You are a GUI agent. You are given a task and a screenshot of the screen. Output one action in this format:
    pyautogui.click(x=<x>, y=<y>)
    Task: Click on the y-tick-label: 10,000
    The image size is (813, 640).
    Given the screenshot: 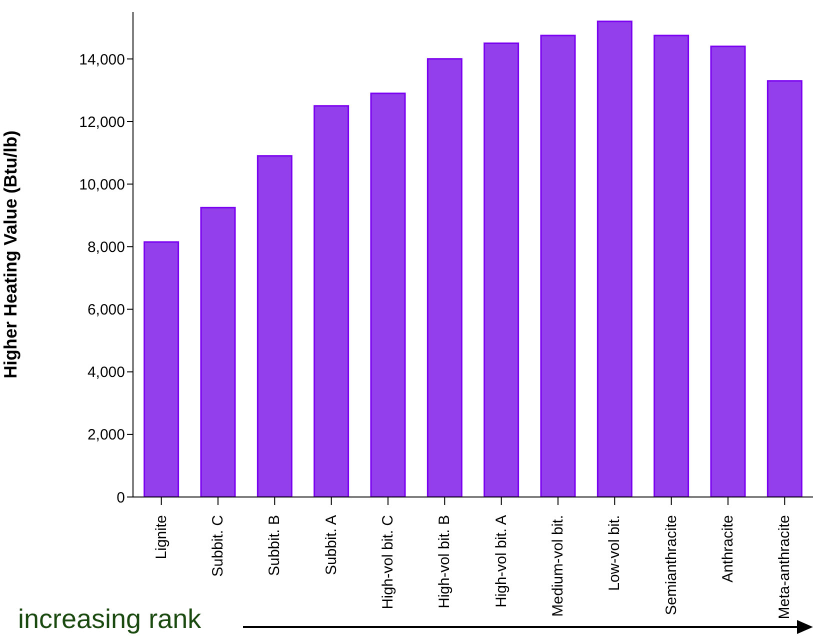 What is the action you would take?
    pyautogui.click(x=102, y=185)
    